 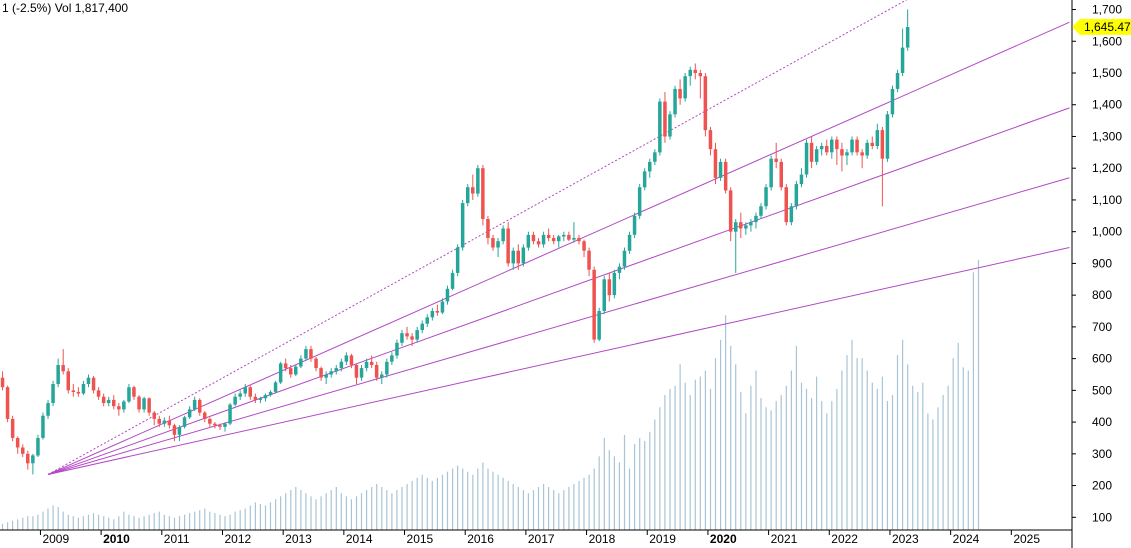 I want to click on x-tick-label: 2010, so click(x=116, y=539).